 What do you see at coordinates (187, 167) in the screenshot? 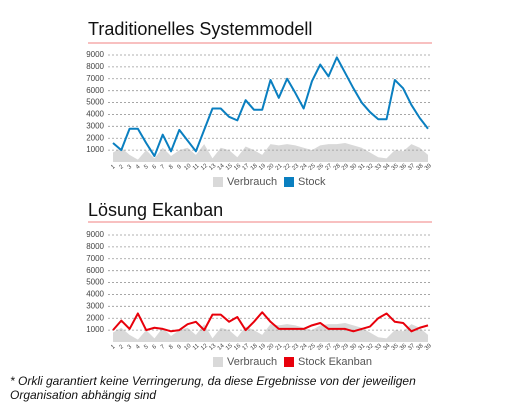
I see `x-tick-label: 10` at bounding box center [187, 167].